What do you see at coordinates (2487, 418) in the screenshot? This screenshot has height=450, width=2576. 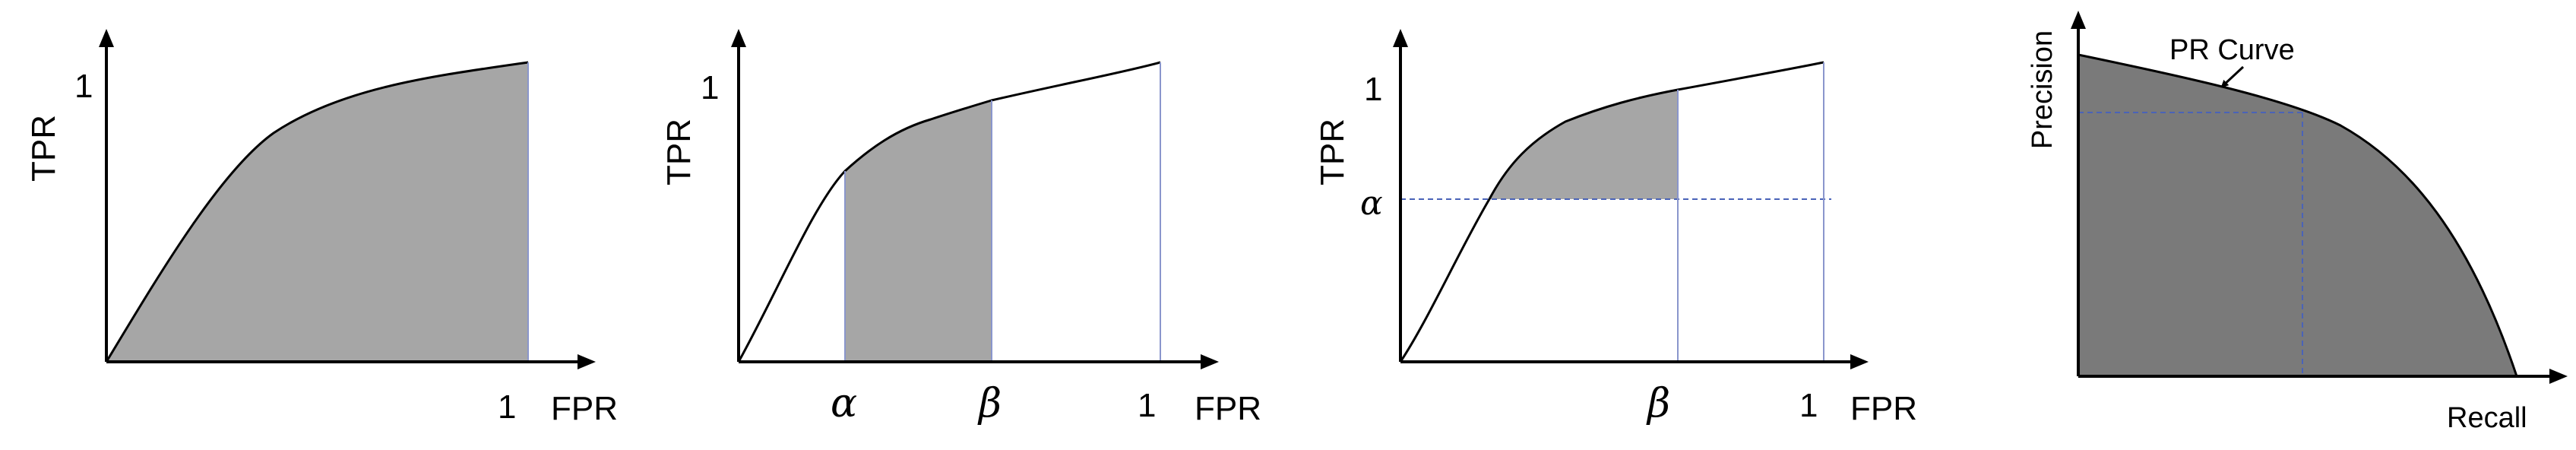 I see `x-axis-label: Recall` at bounding box center [2487, 418].